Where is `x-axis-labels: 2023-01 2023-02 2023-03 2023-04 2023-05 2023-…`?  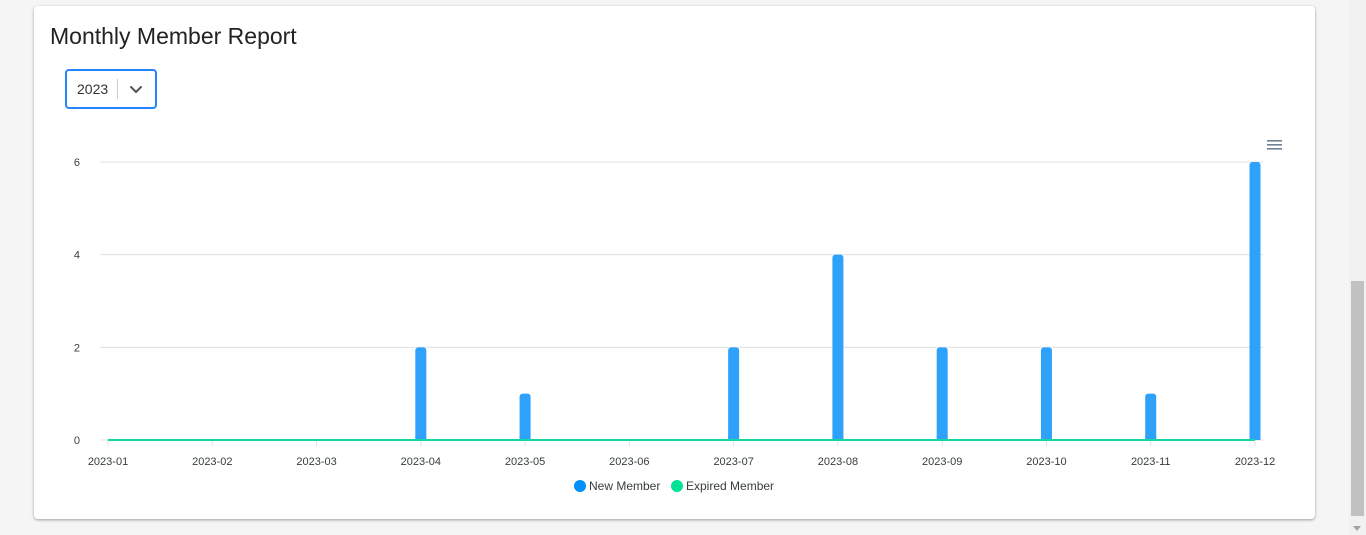
x-axis-labels: 2023-01 2023-02 2023-03 2023-04 2023-05 2023-… is located at coordinates (681, 462).